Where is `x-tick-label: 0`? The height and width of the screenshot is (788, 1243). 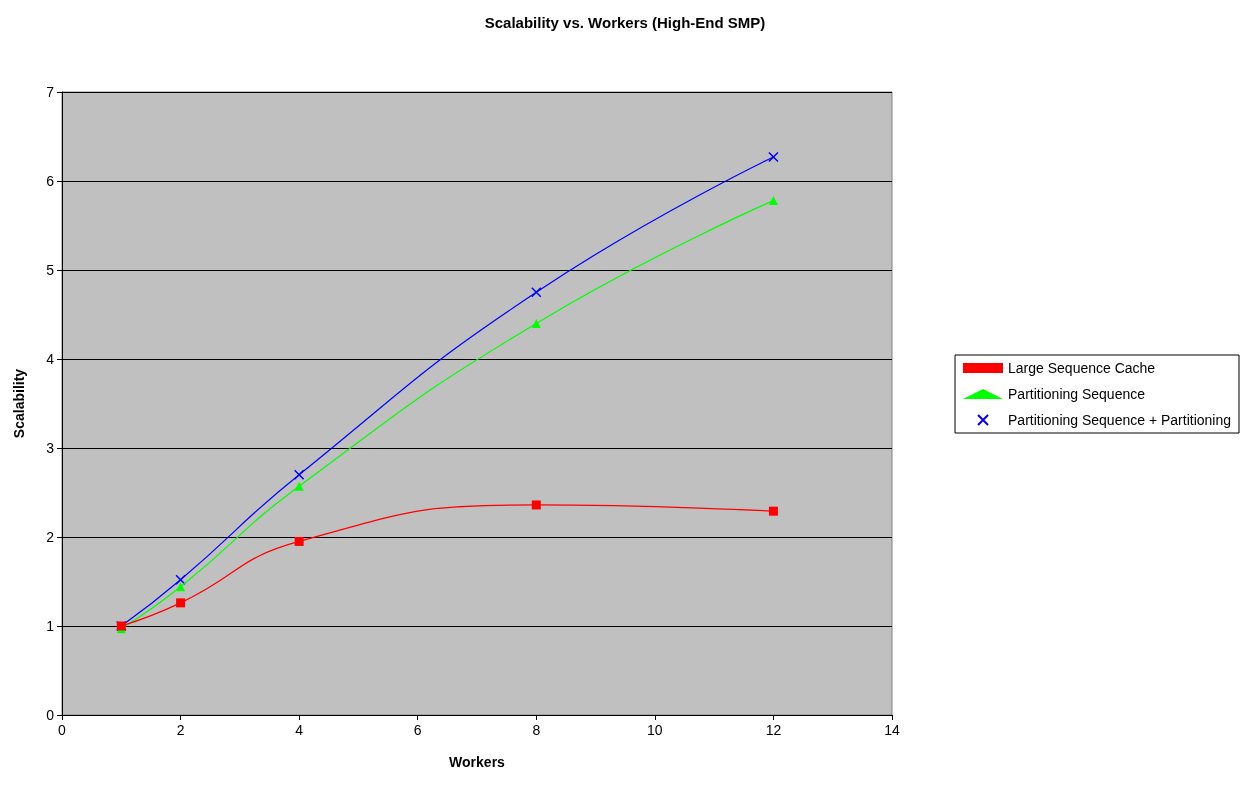
x-tick-label: 0 is located at coordinates (62, 730).